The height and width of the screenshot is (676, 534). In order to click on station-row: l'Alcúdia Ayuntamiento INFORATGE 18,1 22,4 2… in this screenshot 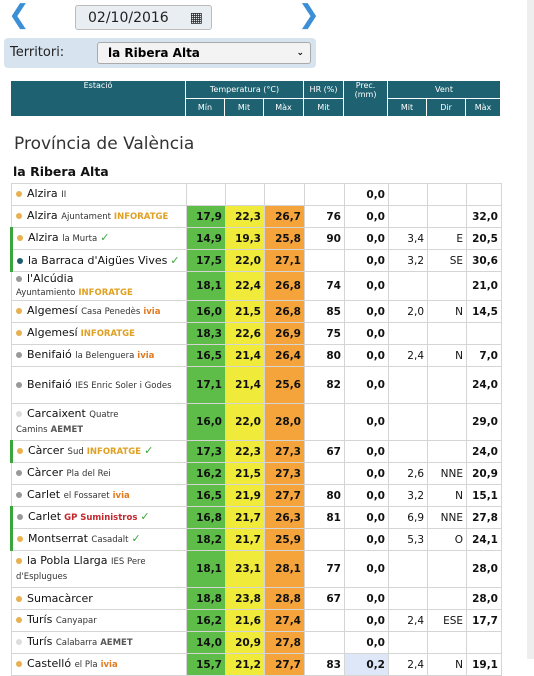, I will do `click(256, 286)`.